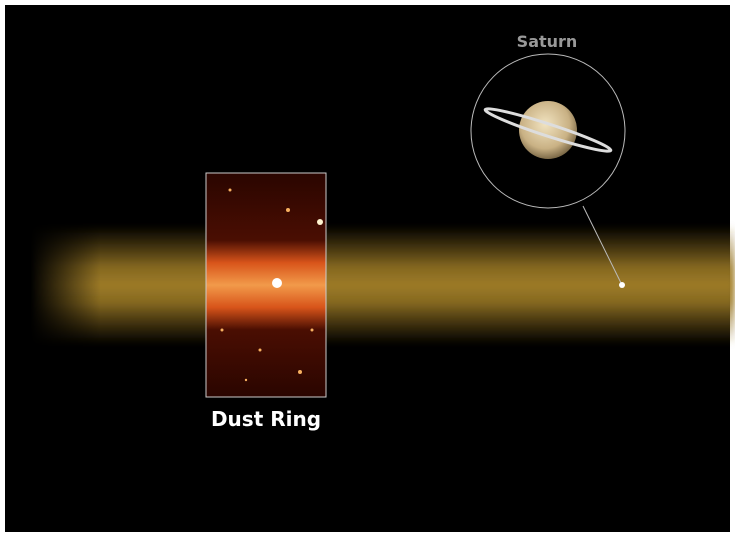 The height and width of the screenshot is (537, 735). I want to click on saturn-callout, so click(548, 170).